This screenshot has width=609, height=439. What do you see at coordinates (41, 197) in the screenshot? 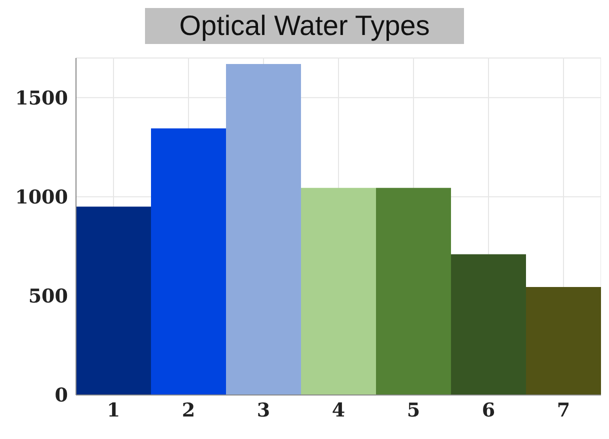
I see `y-tick-label: 1000` at bounding box center [41, 197].